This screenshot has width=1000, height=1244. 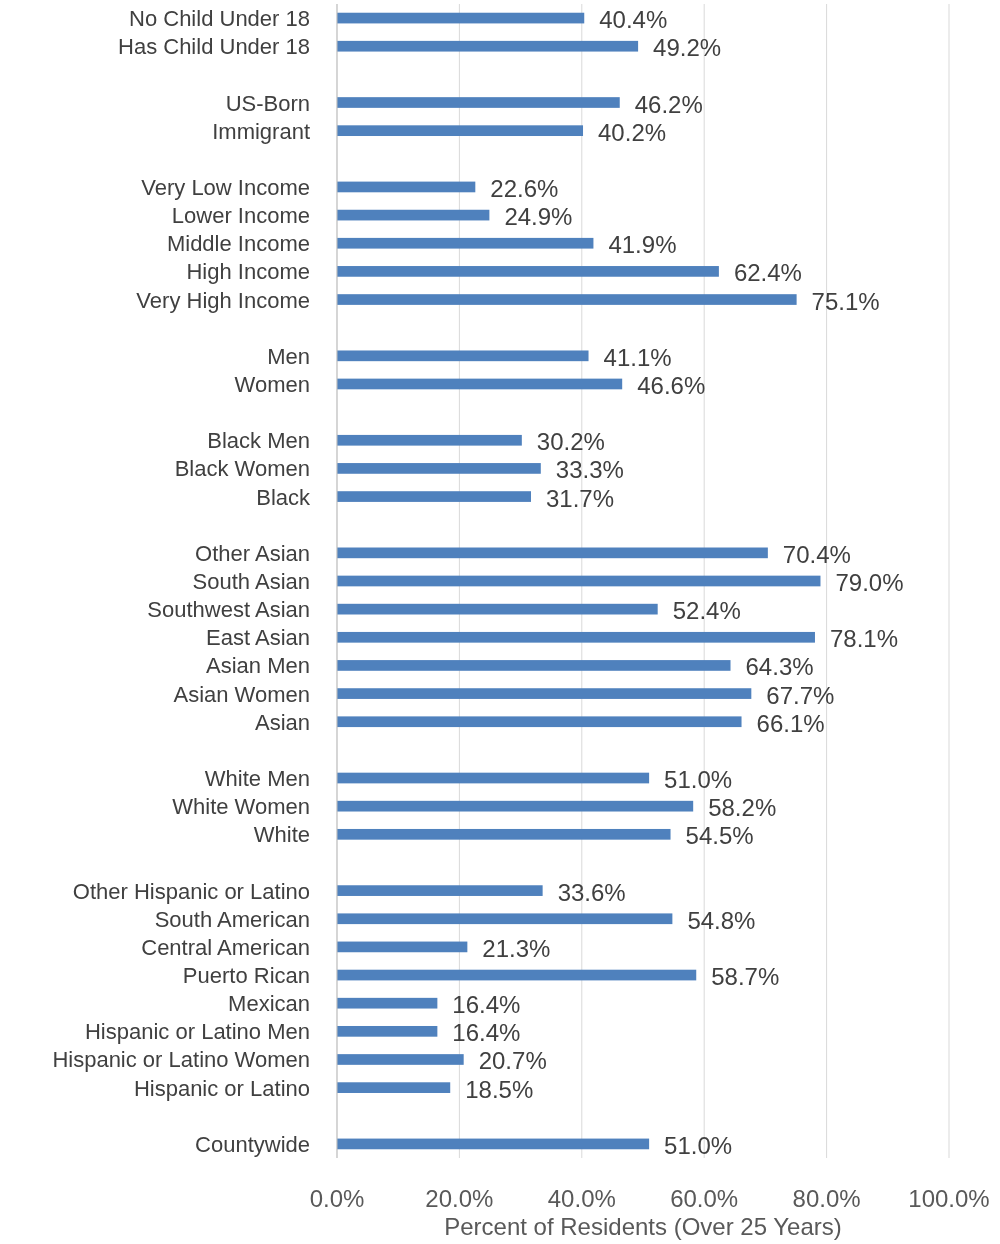 What do you see at coordinates (258, 638) in the screenshot?
I see `y-tick-label: East Asian` at bounding box center [258, 638].